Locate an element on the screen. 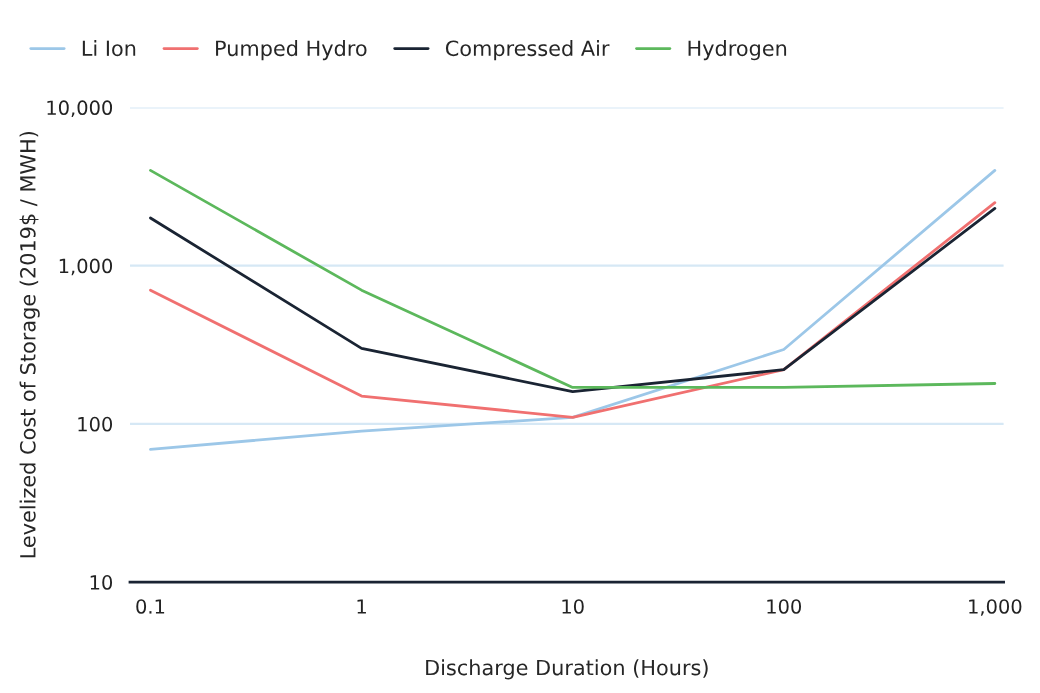 The image size is (1040, 693). legend-label: Hydrogen is located at coordinates (737, 50).